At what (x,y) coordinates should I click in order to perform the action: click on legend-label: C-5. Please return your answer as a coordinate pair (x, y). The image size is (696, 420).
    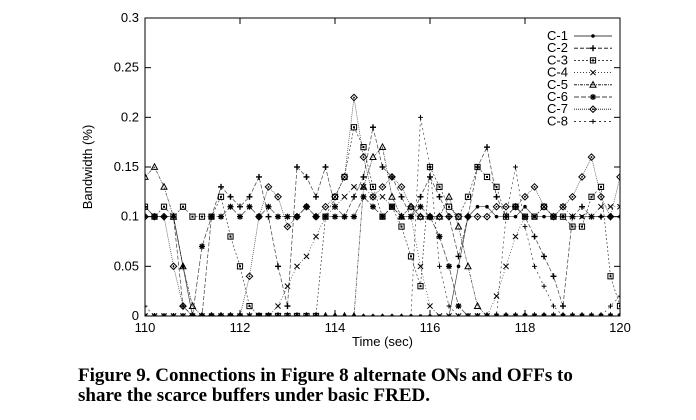
    Looking at the image, I should click on (557, 84).